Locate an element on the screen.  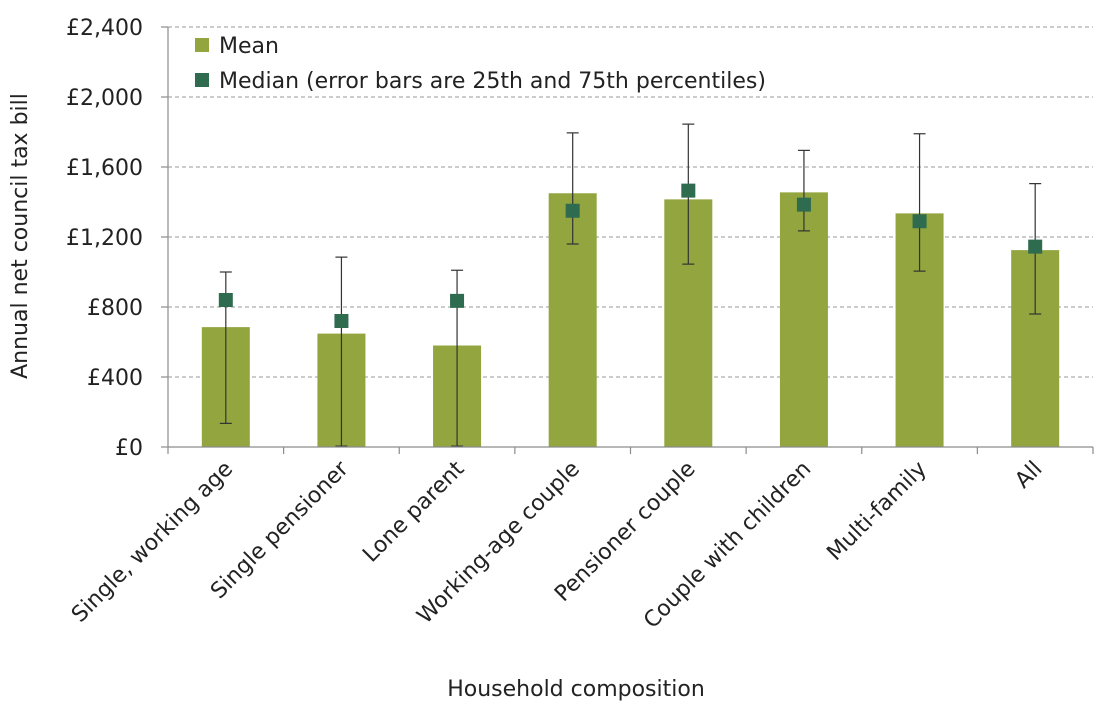
y-tick-labels: £0 £400 £800 £1,200 £1,600 £2,000 £2,400 is located at coordinates (104, 238).